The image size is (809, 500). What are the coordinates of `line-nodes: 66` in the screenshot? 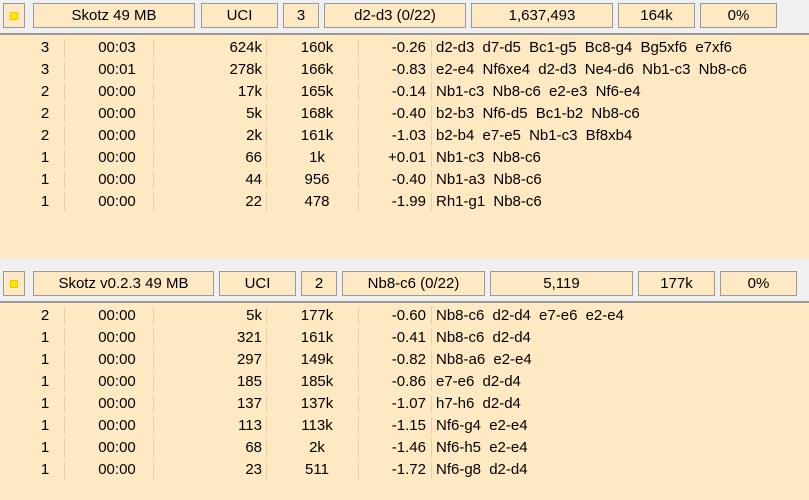 It's located at (253, 157).